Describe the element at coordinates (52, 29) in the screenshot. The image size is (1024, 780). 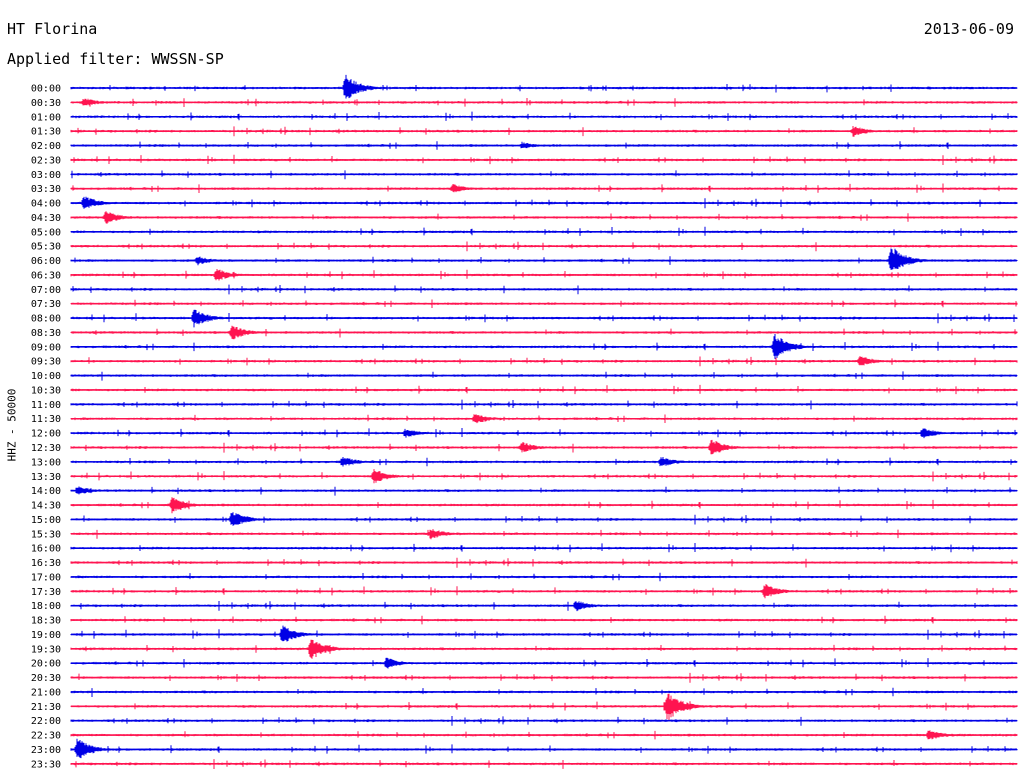
I see `station-name: HT Florina` at that location.